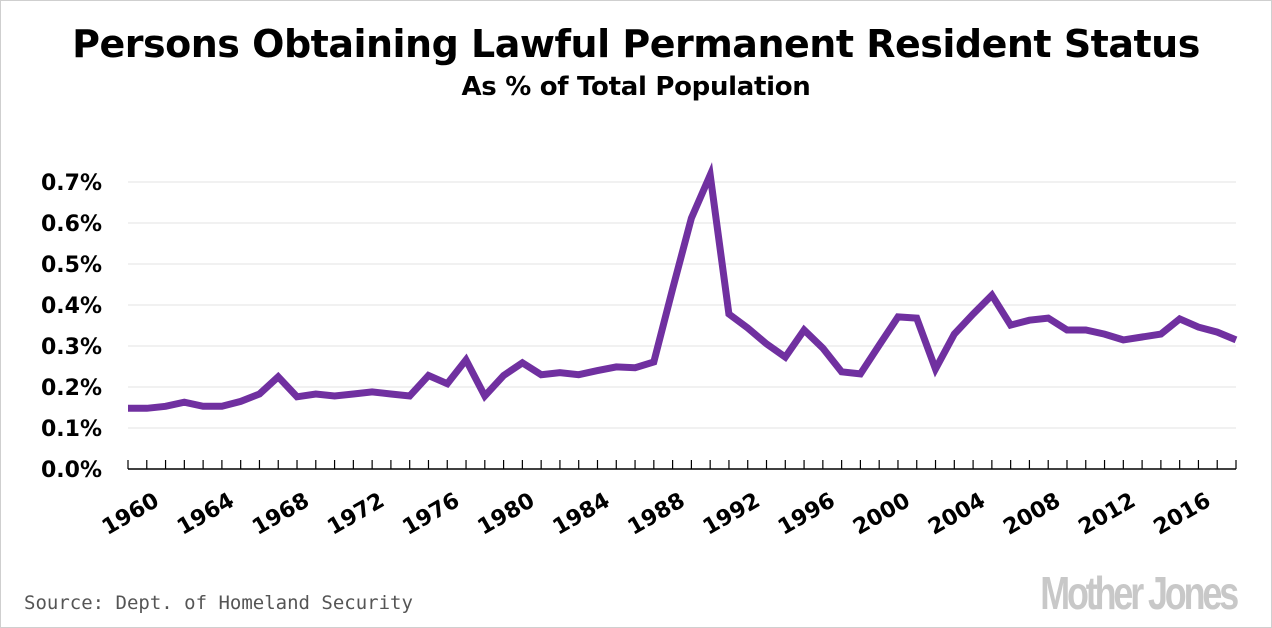 This screenshot has width=1272, height=628. I want to click on y-axis-labels: 0.0% 0.1% 0.2% 0.3% 0.4% 0.5% 0.6% 0.7%, so click(71, 327).